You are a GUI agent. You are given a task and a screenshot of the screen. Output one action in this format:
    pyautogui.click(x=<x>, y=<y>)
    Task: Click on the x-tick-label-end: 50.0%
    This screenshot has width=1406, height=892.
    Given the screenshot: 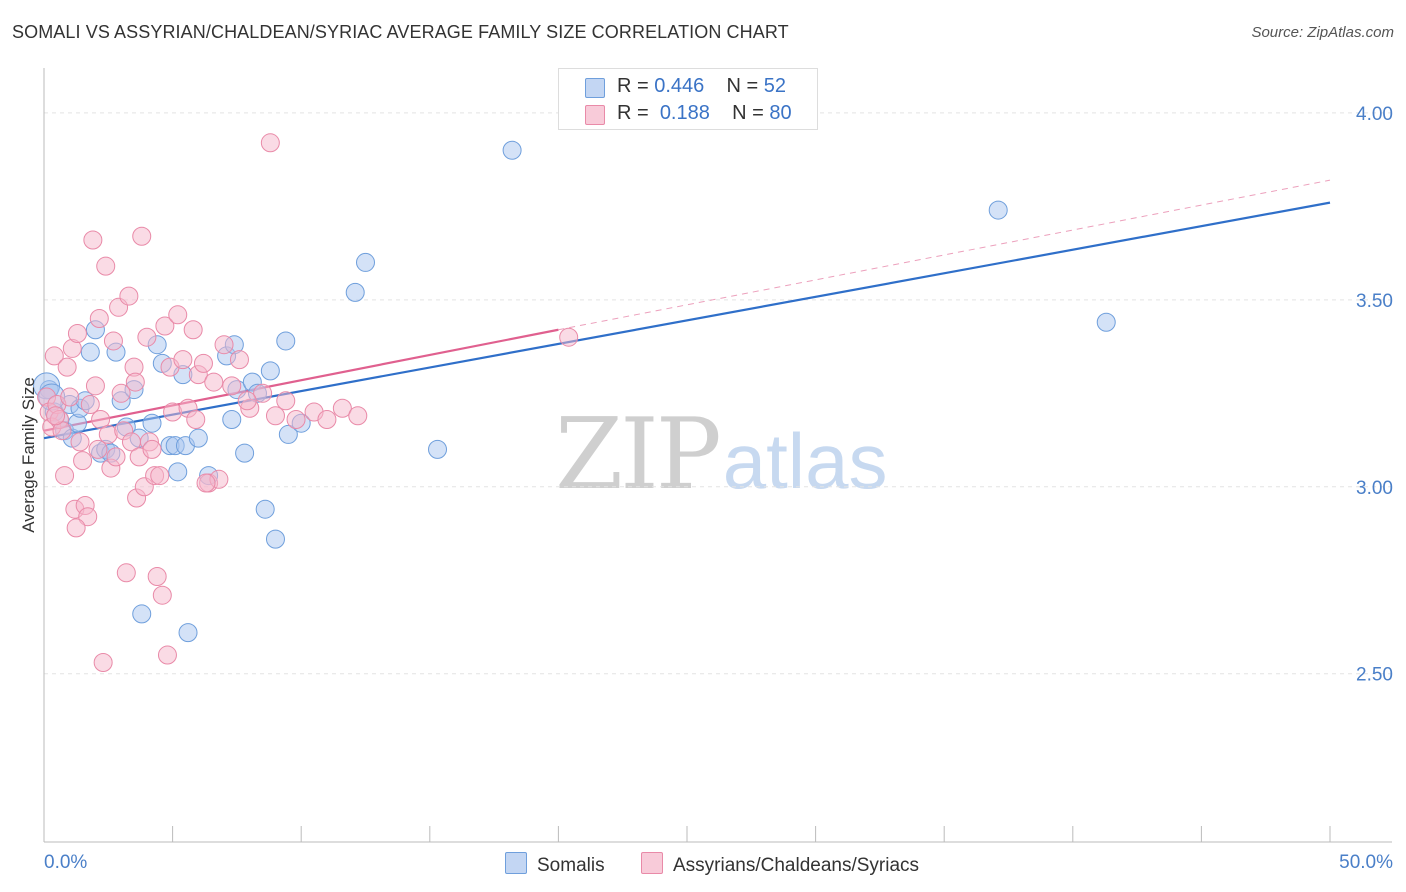 What is the action you would take?
    pyautogui.click(x=1366, y=862)
    